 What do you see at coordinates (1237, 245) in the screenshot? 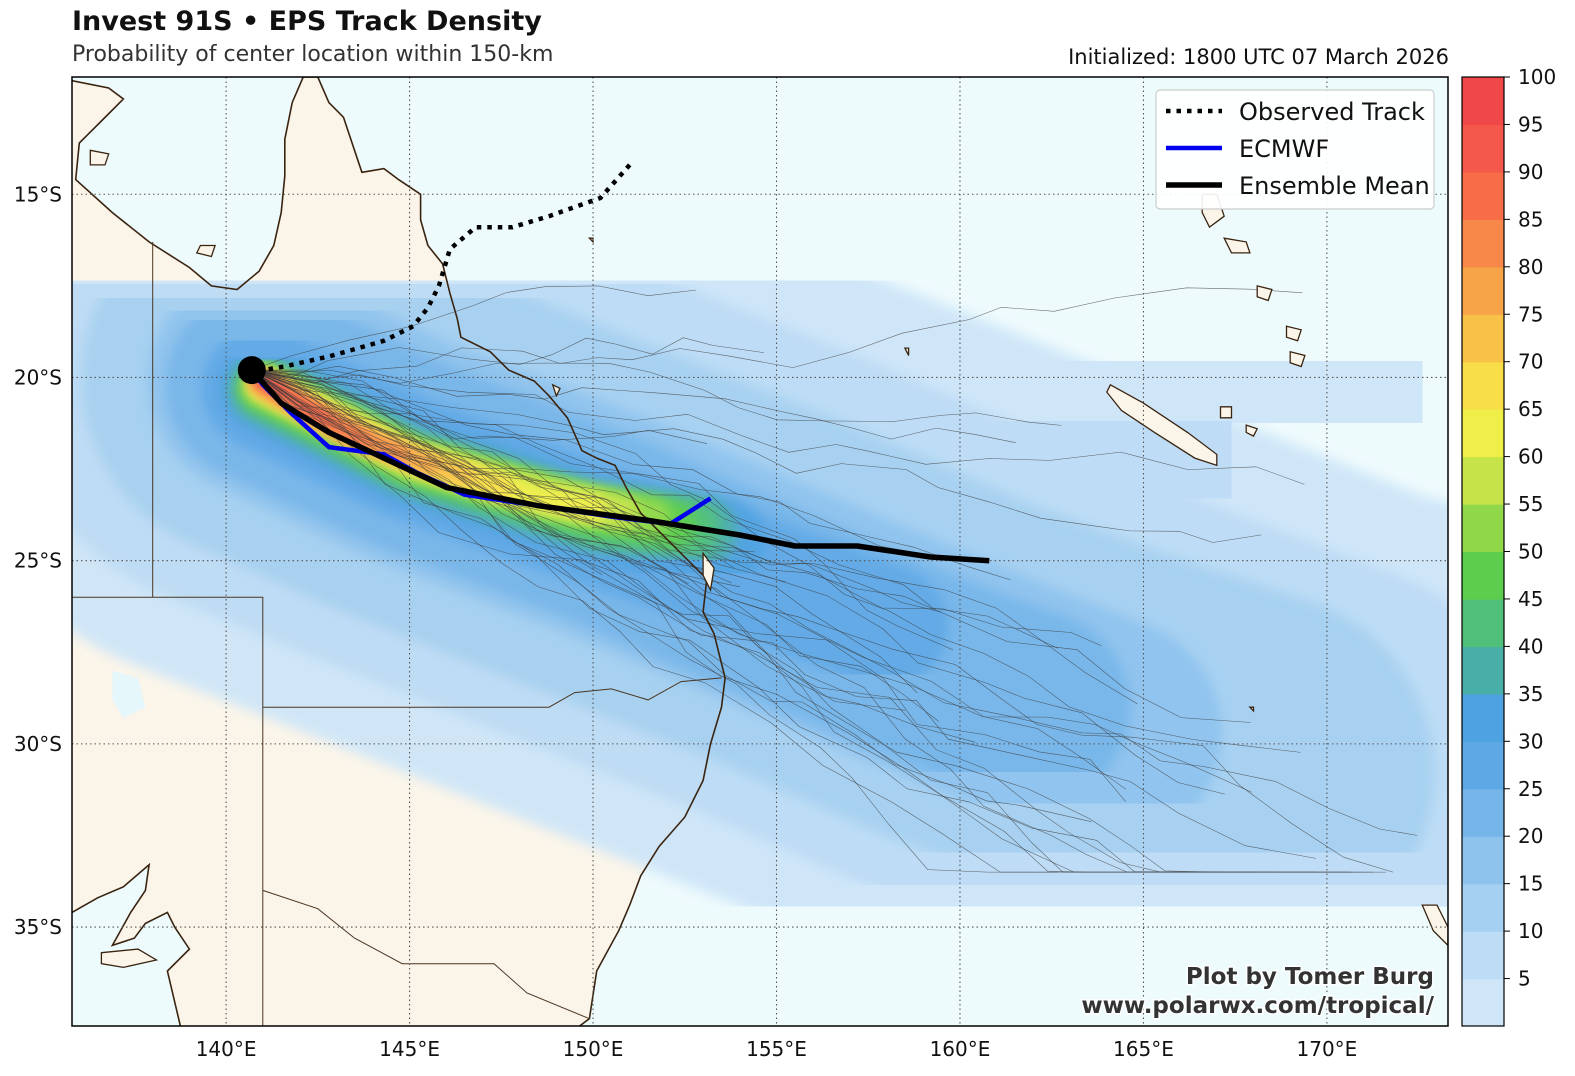
I see `vanuatu-2-island` at bounding box center [1237, 245].